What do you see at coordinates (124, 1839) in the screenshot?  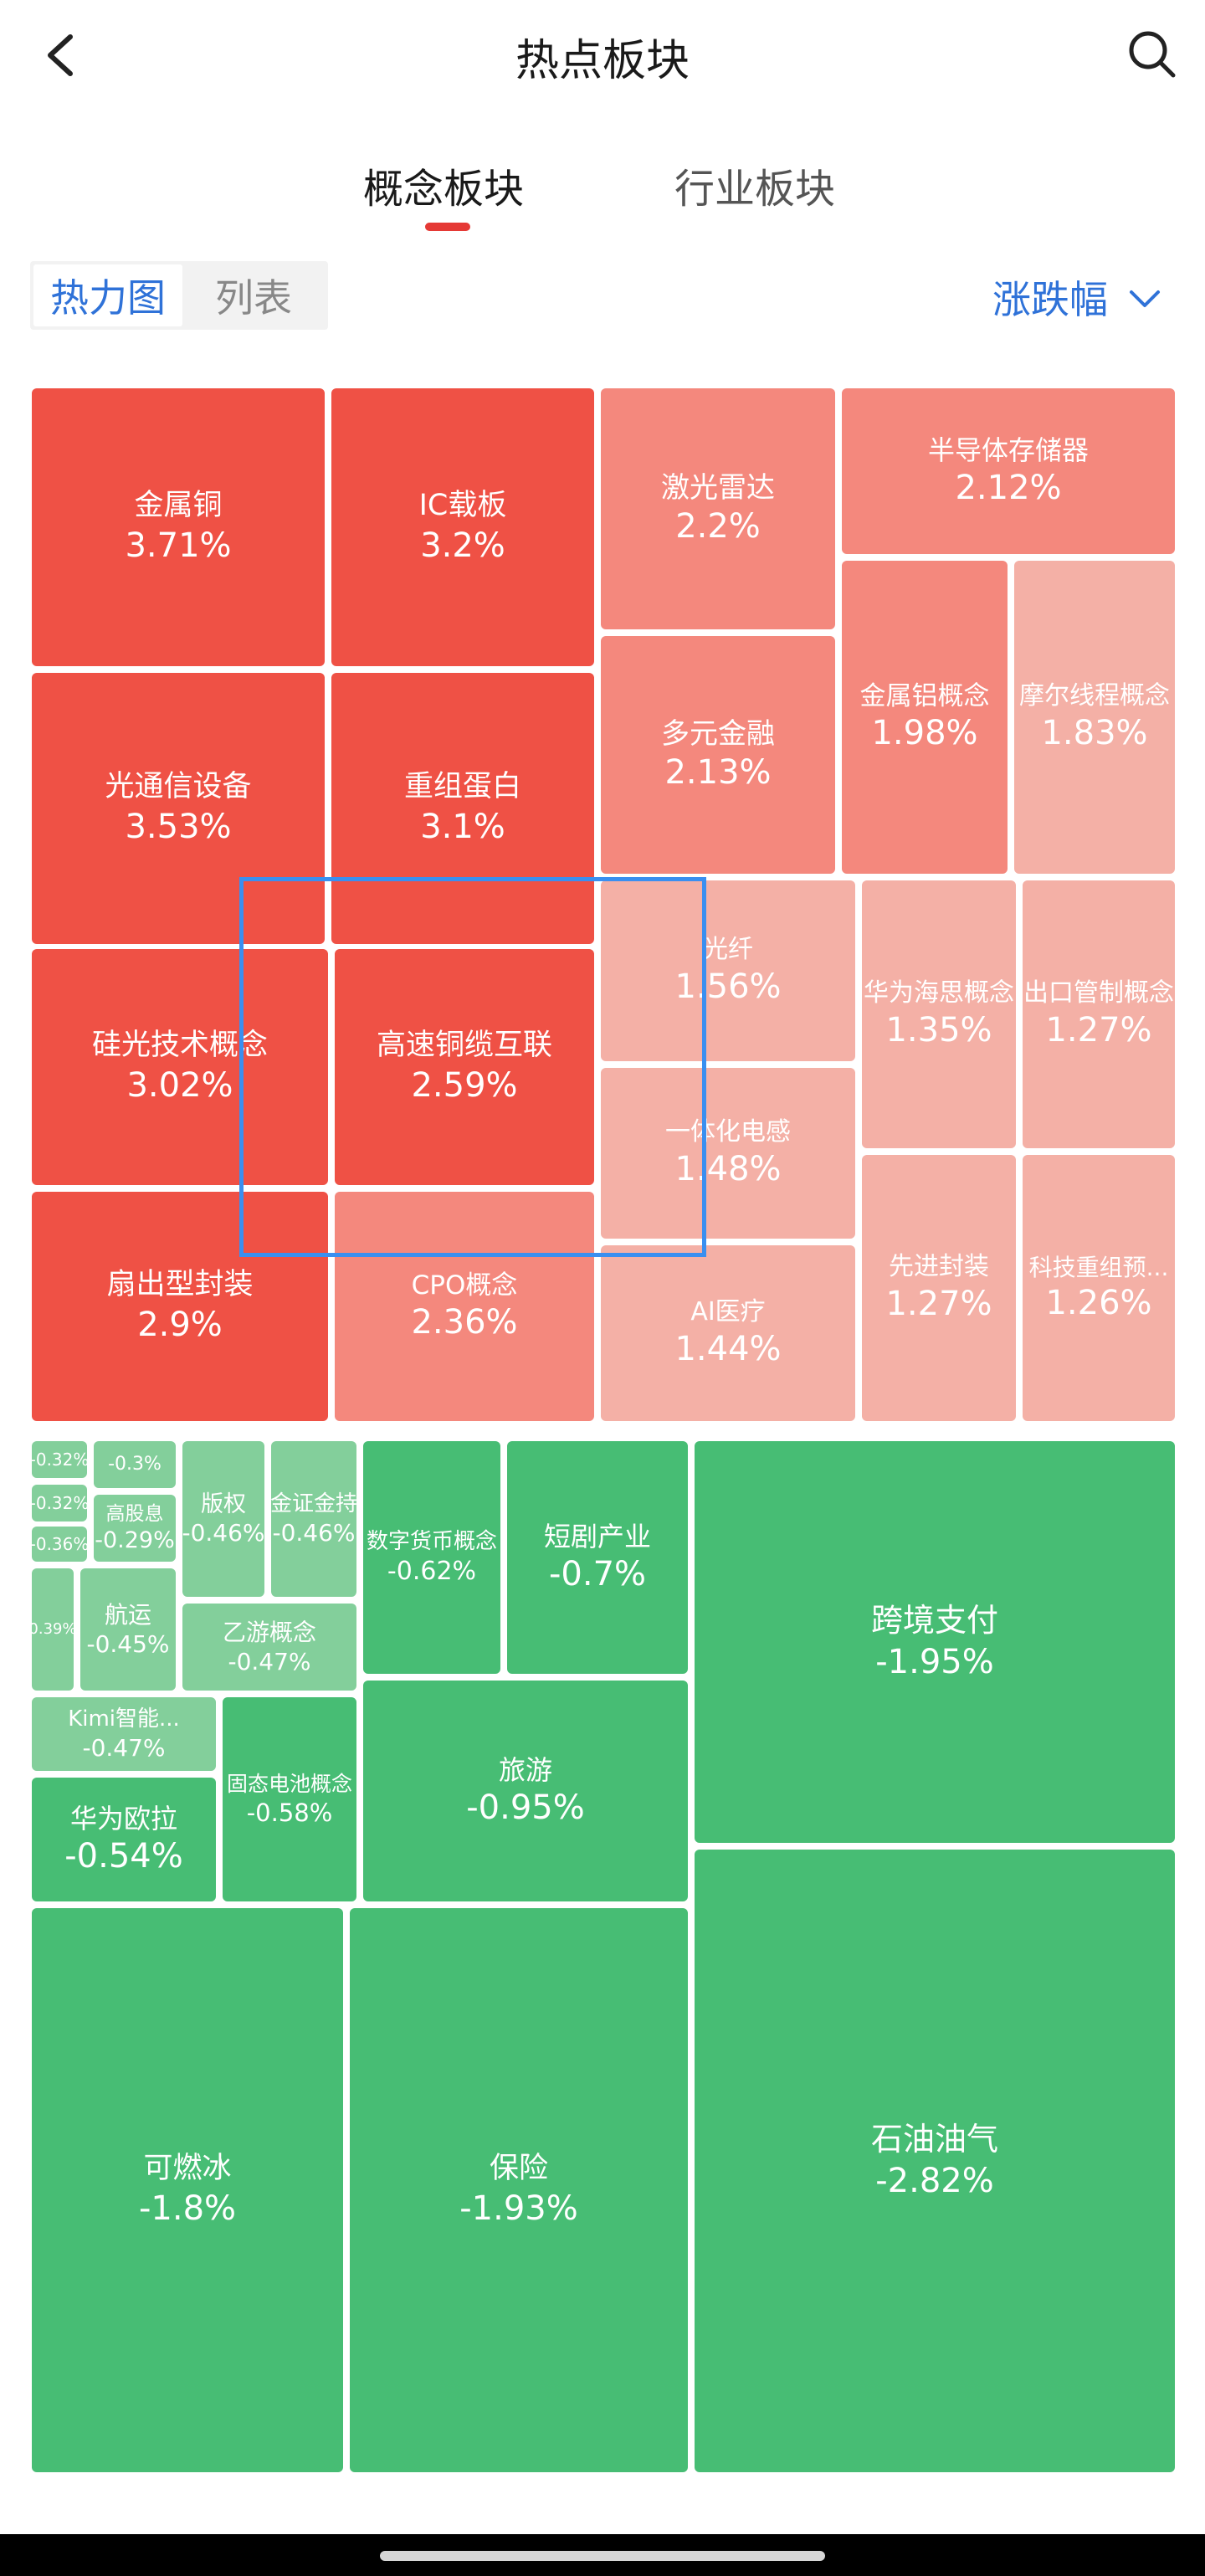 I see `treemap-tile: 华为欧拉 -0.54%` at bounding box center [124, 1839].